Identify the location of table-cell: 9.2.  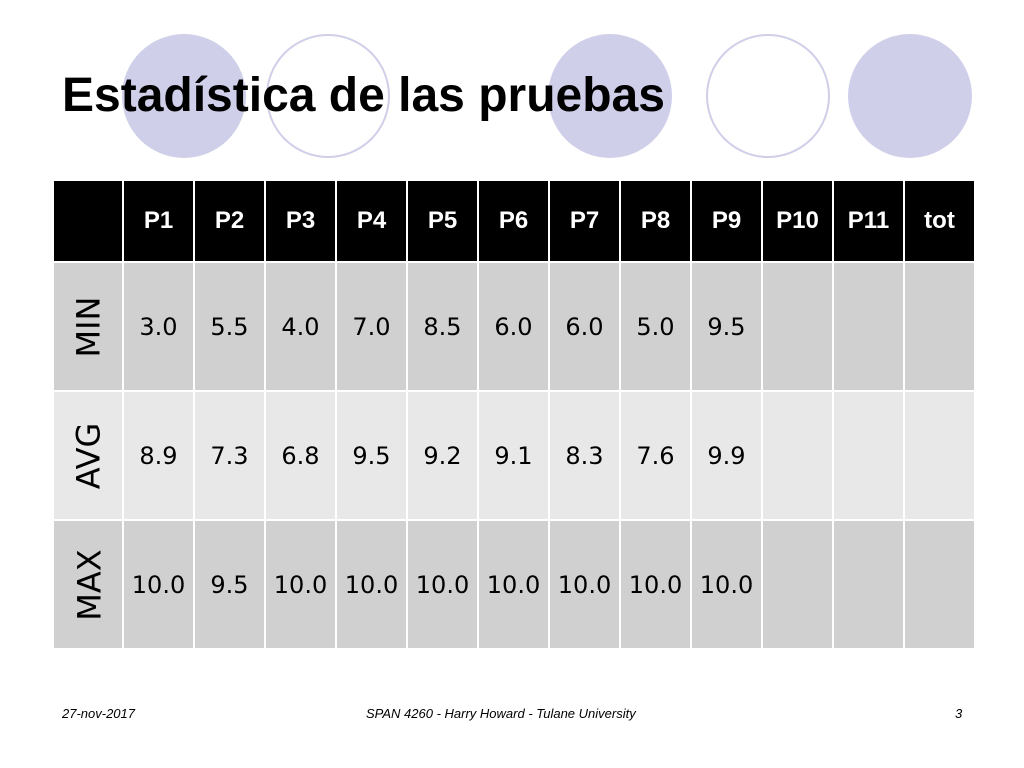
(442, 455).